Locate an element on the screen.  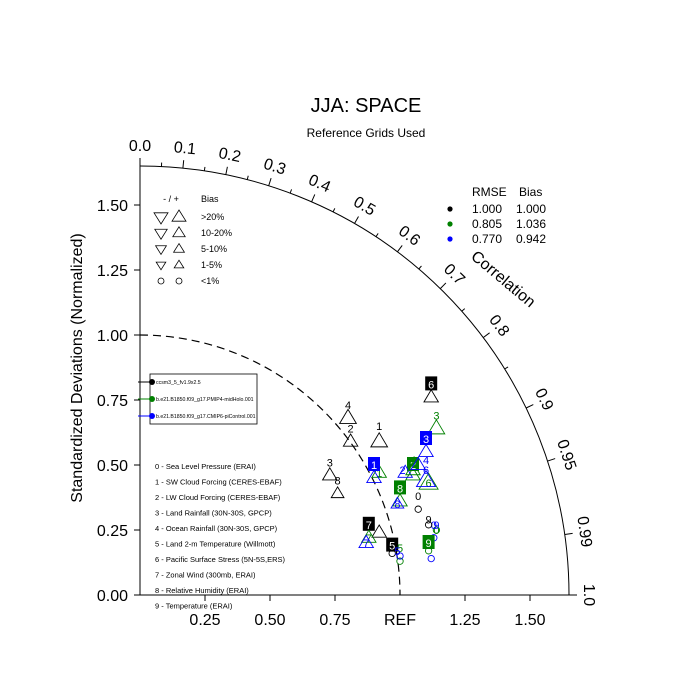
data-point: 8 is located at coordinates (337, 487).